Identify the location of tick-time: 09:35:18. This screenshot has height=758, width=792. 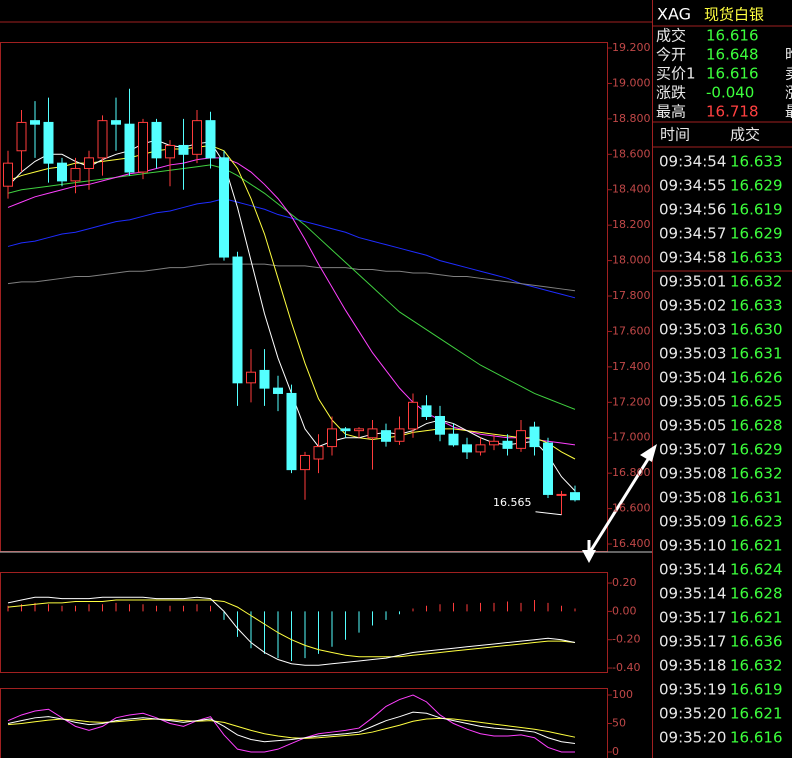
(692, 666).